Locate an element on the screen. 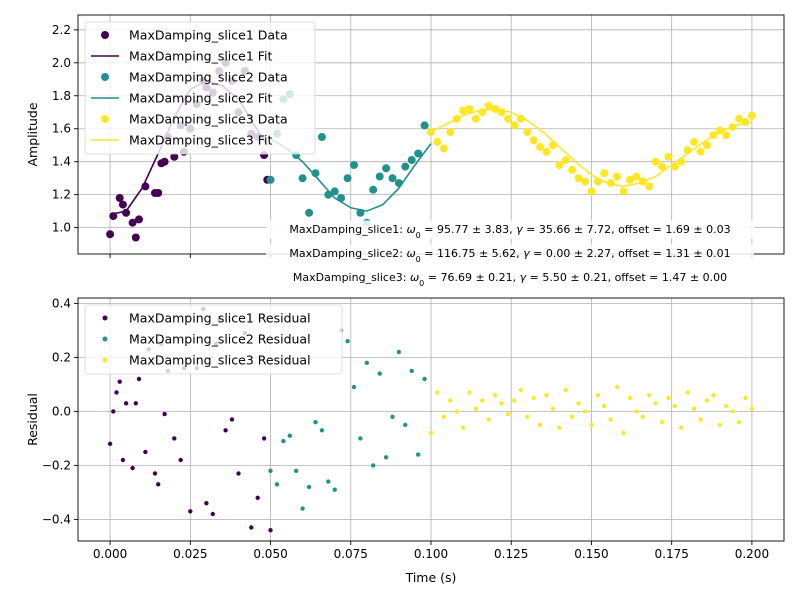 Image resolution: width=800 pixels, height=600 pixels. annotation-part: = 5.50 ± 0.21, offset = 1.47 ± 0.00 is located at coordinates (626, 277).